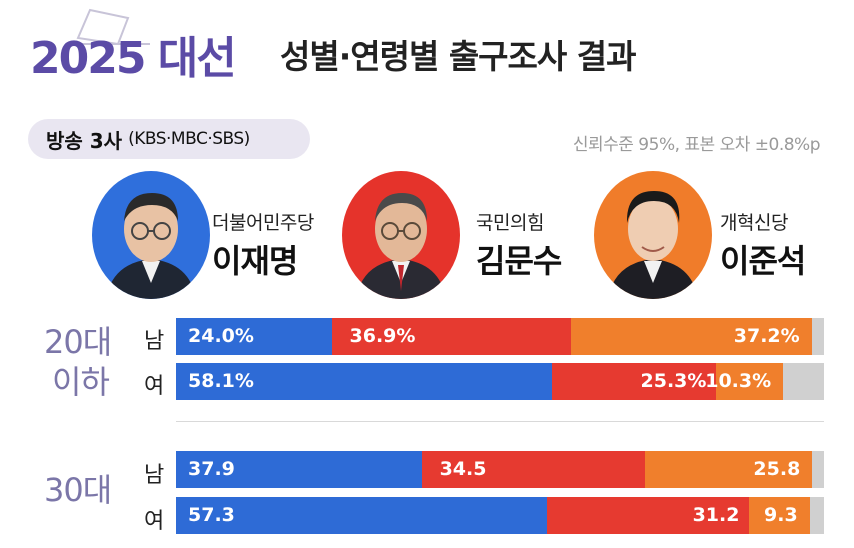 This screenshot has width=854, height=548. I want to click on margin-of-error-note: 신뢰수준 95%, 표본 오차 ±0.8%p, so click(696, 145).